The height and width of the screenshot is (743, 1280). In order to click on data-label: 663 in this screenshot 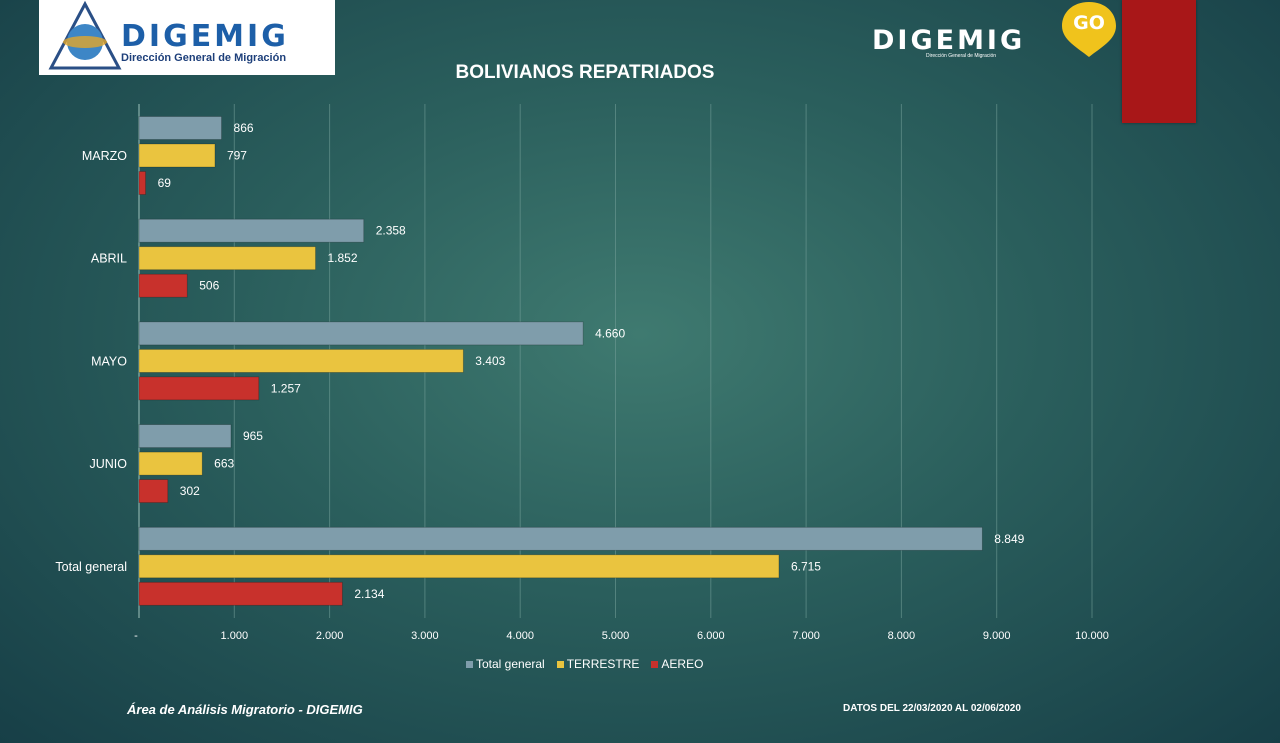, I will do `click(224, 464)`.